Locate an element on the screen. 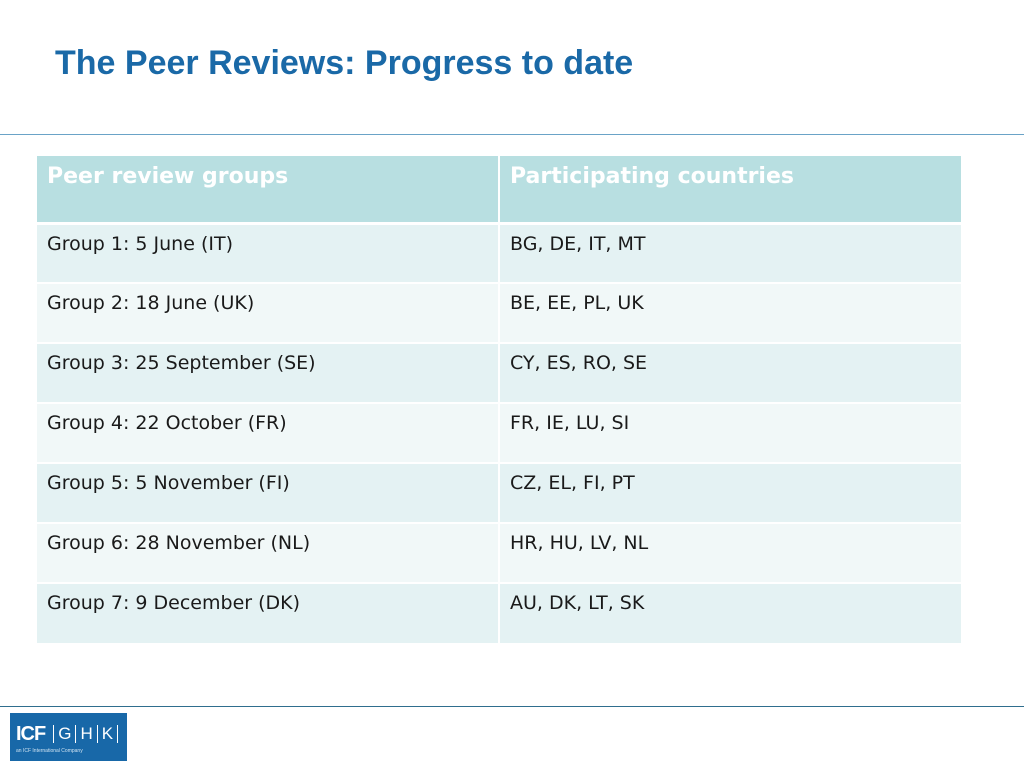 This screenshot has width=1024, height=768. logo-letter: H is located at coordinates (86, 733).